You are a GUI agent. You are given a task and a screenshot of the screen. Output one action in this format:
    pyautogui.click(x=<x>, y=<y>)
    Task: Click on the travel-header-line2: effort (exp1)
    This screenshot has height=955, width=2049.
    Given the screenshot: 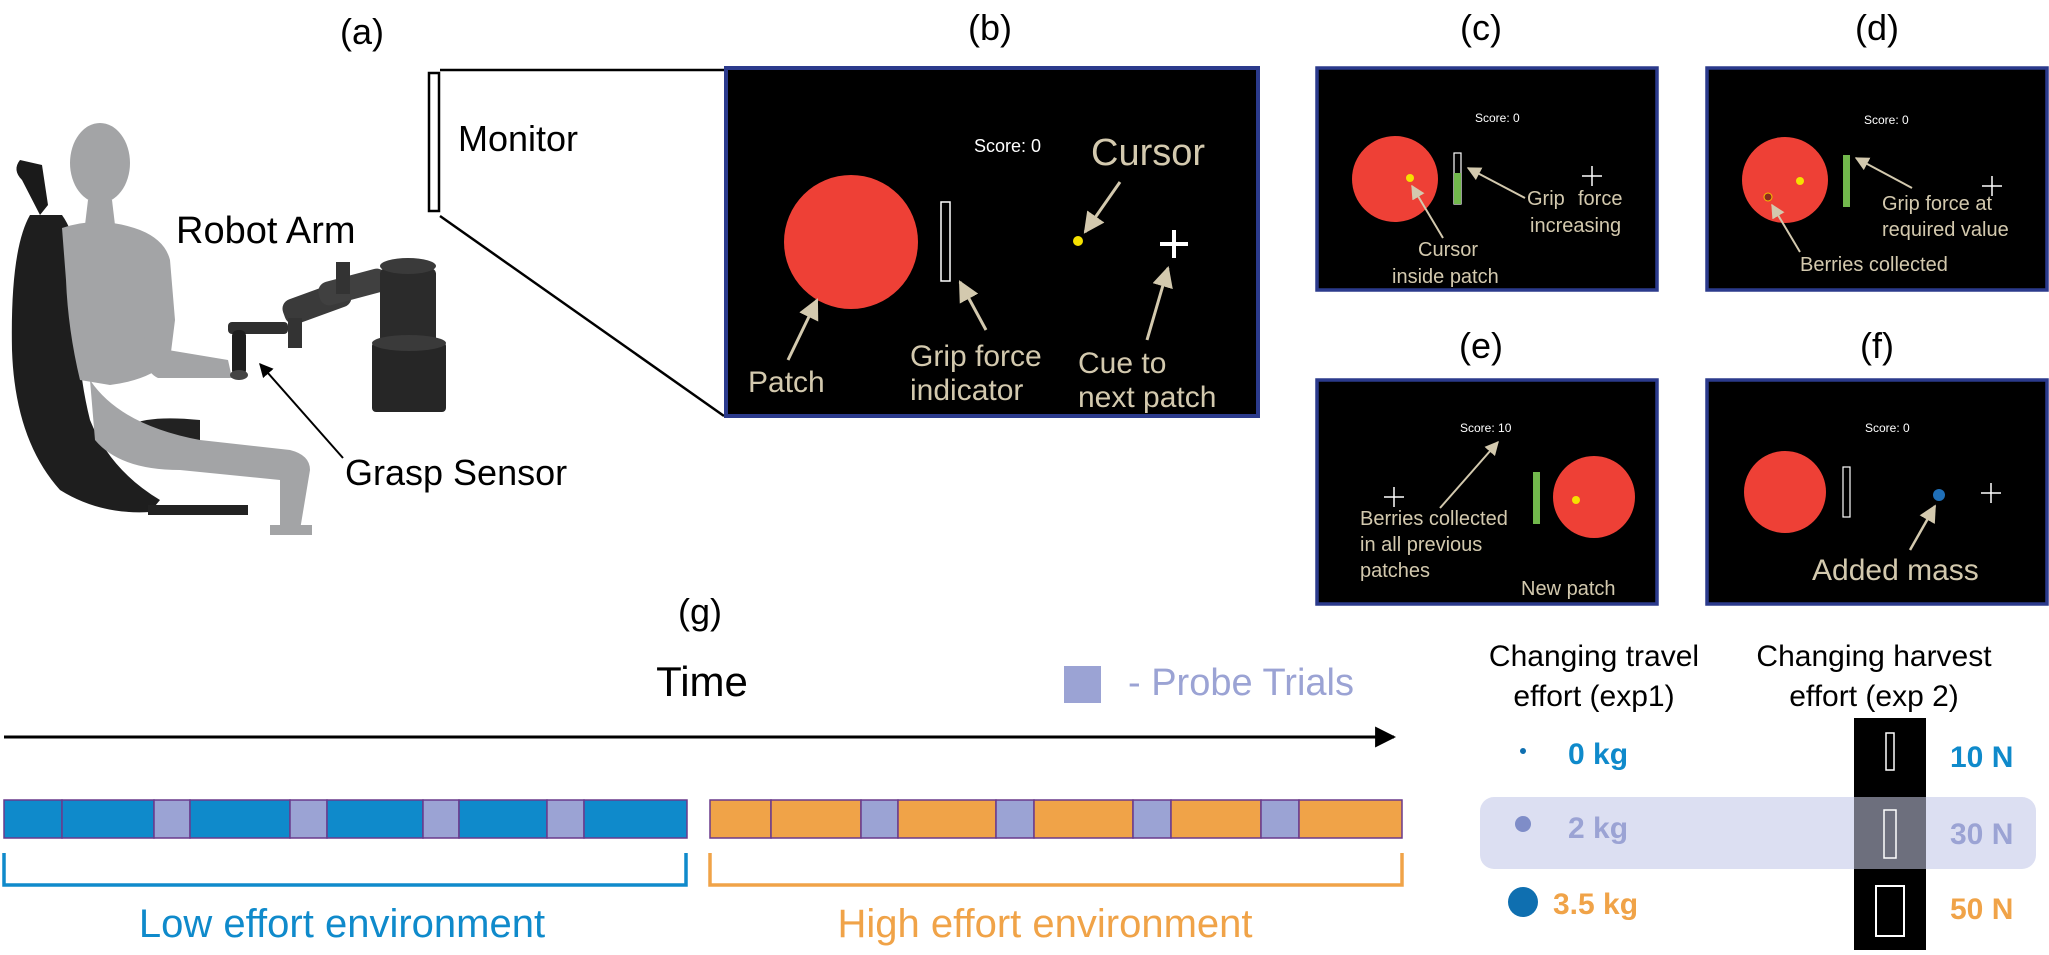 What is the action you would take?
    pyautogui.click(x=1593, y=696)
    